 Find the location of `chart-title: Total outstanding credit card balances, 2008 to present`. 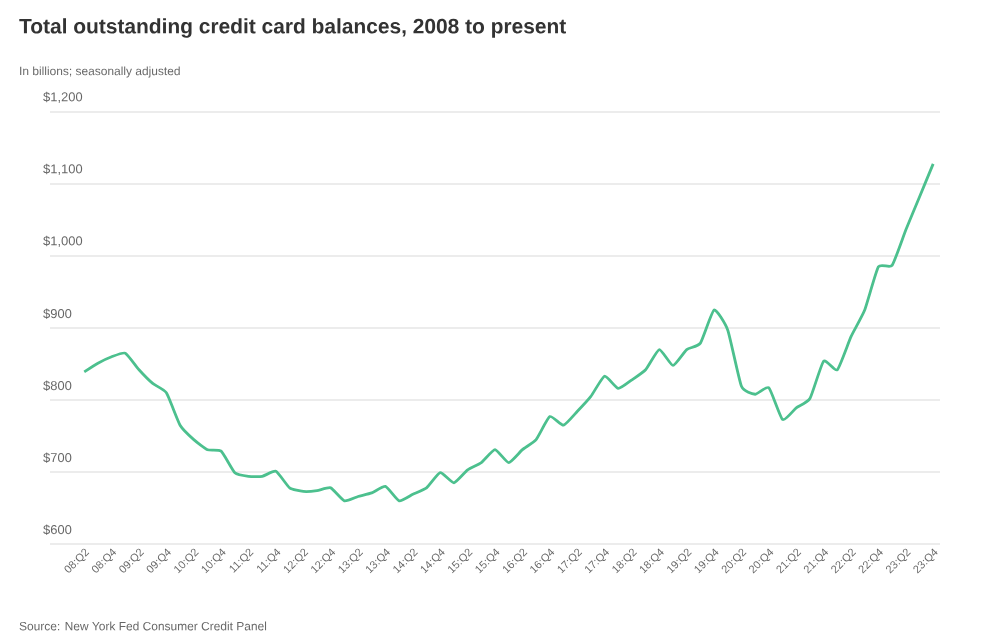

chart-title: Total outstanding credit card balances, 2008 to present is located at coordinates (292, 28).